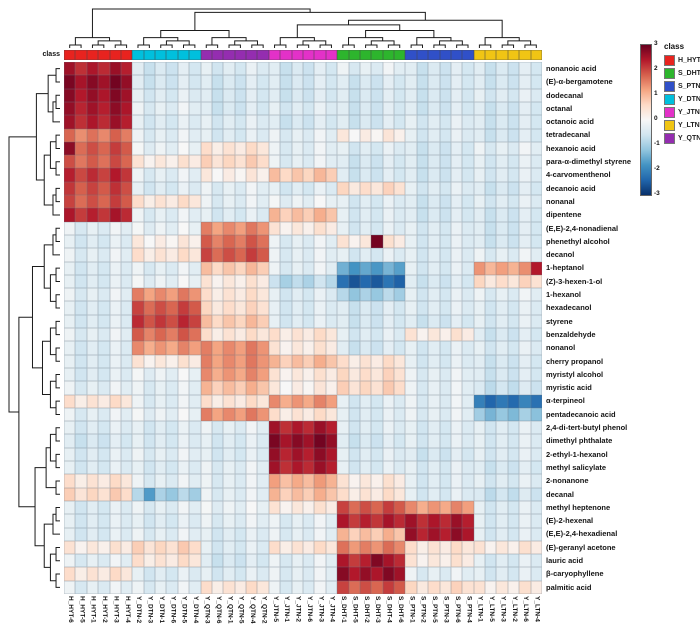  Describe the element at coordinates (570, 521) in the screenshot. I see `row-label: (E)-2-hexenal` at that location.